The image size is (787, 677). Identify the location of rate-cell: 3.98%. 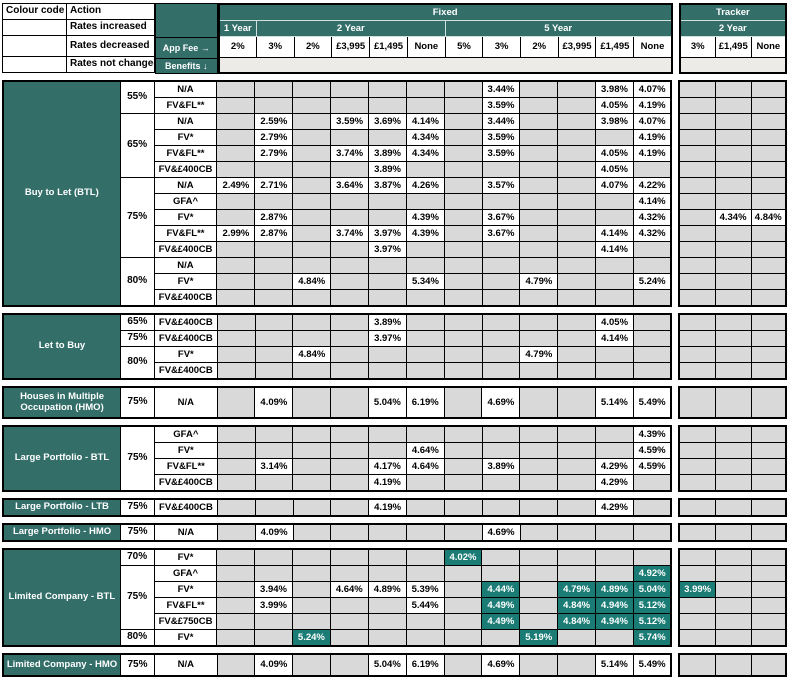
(614, 121).